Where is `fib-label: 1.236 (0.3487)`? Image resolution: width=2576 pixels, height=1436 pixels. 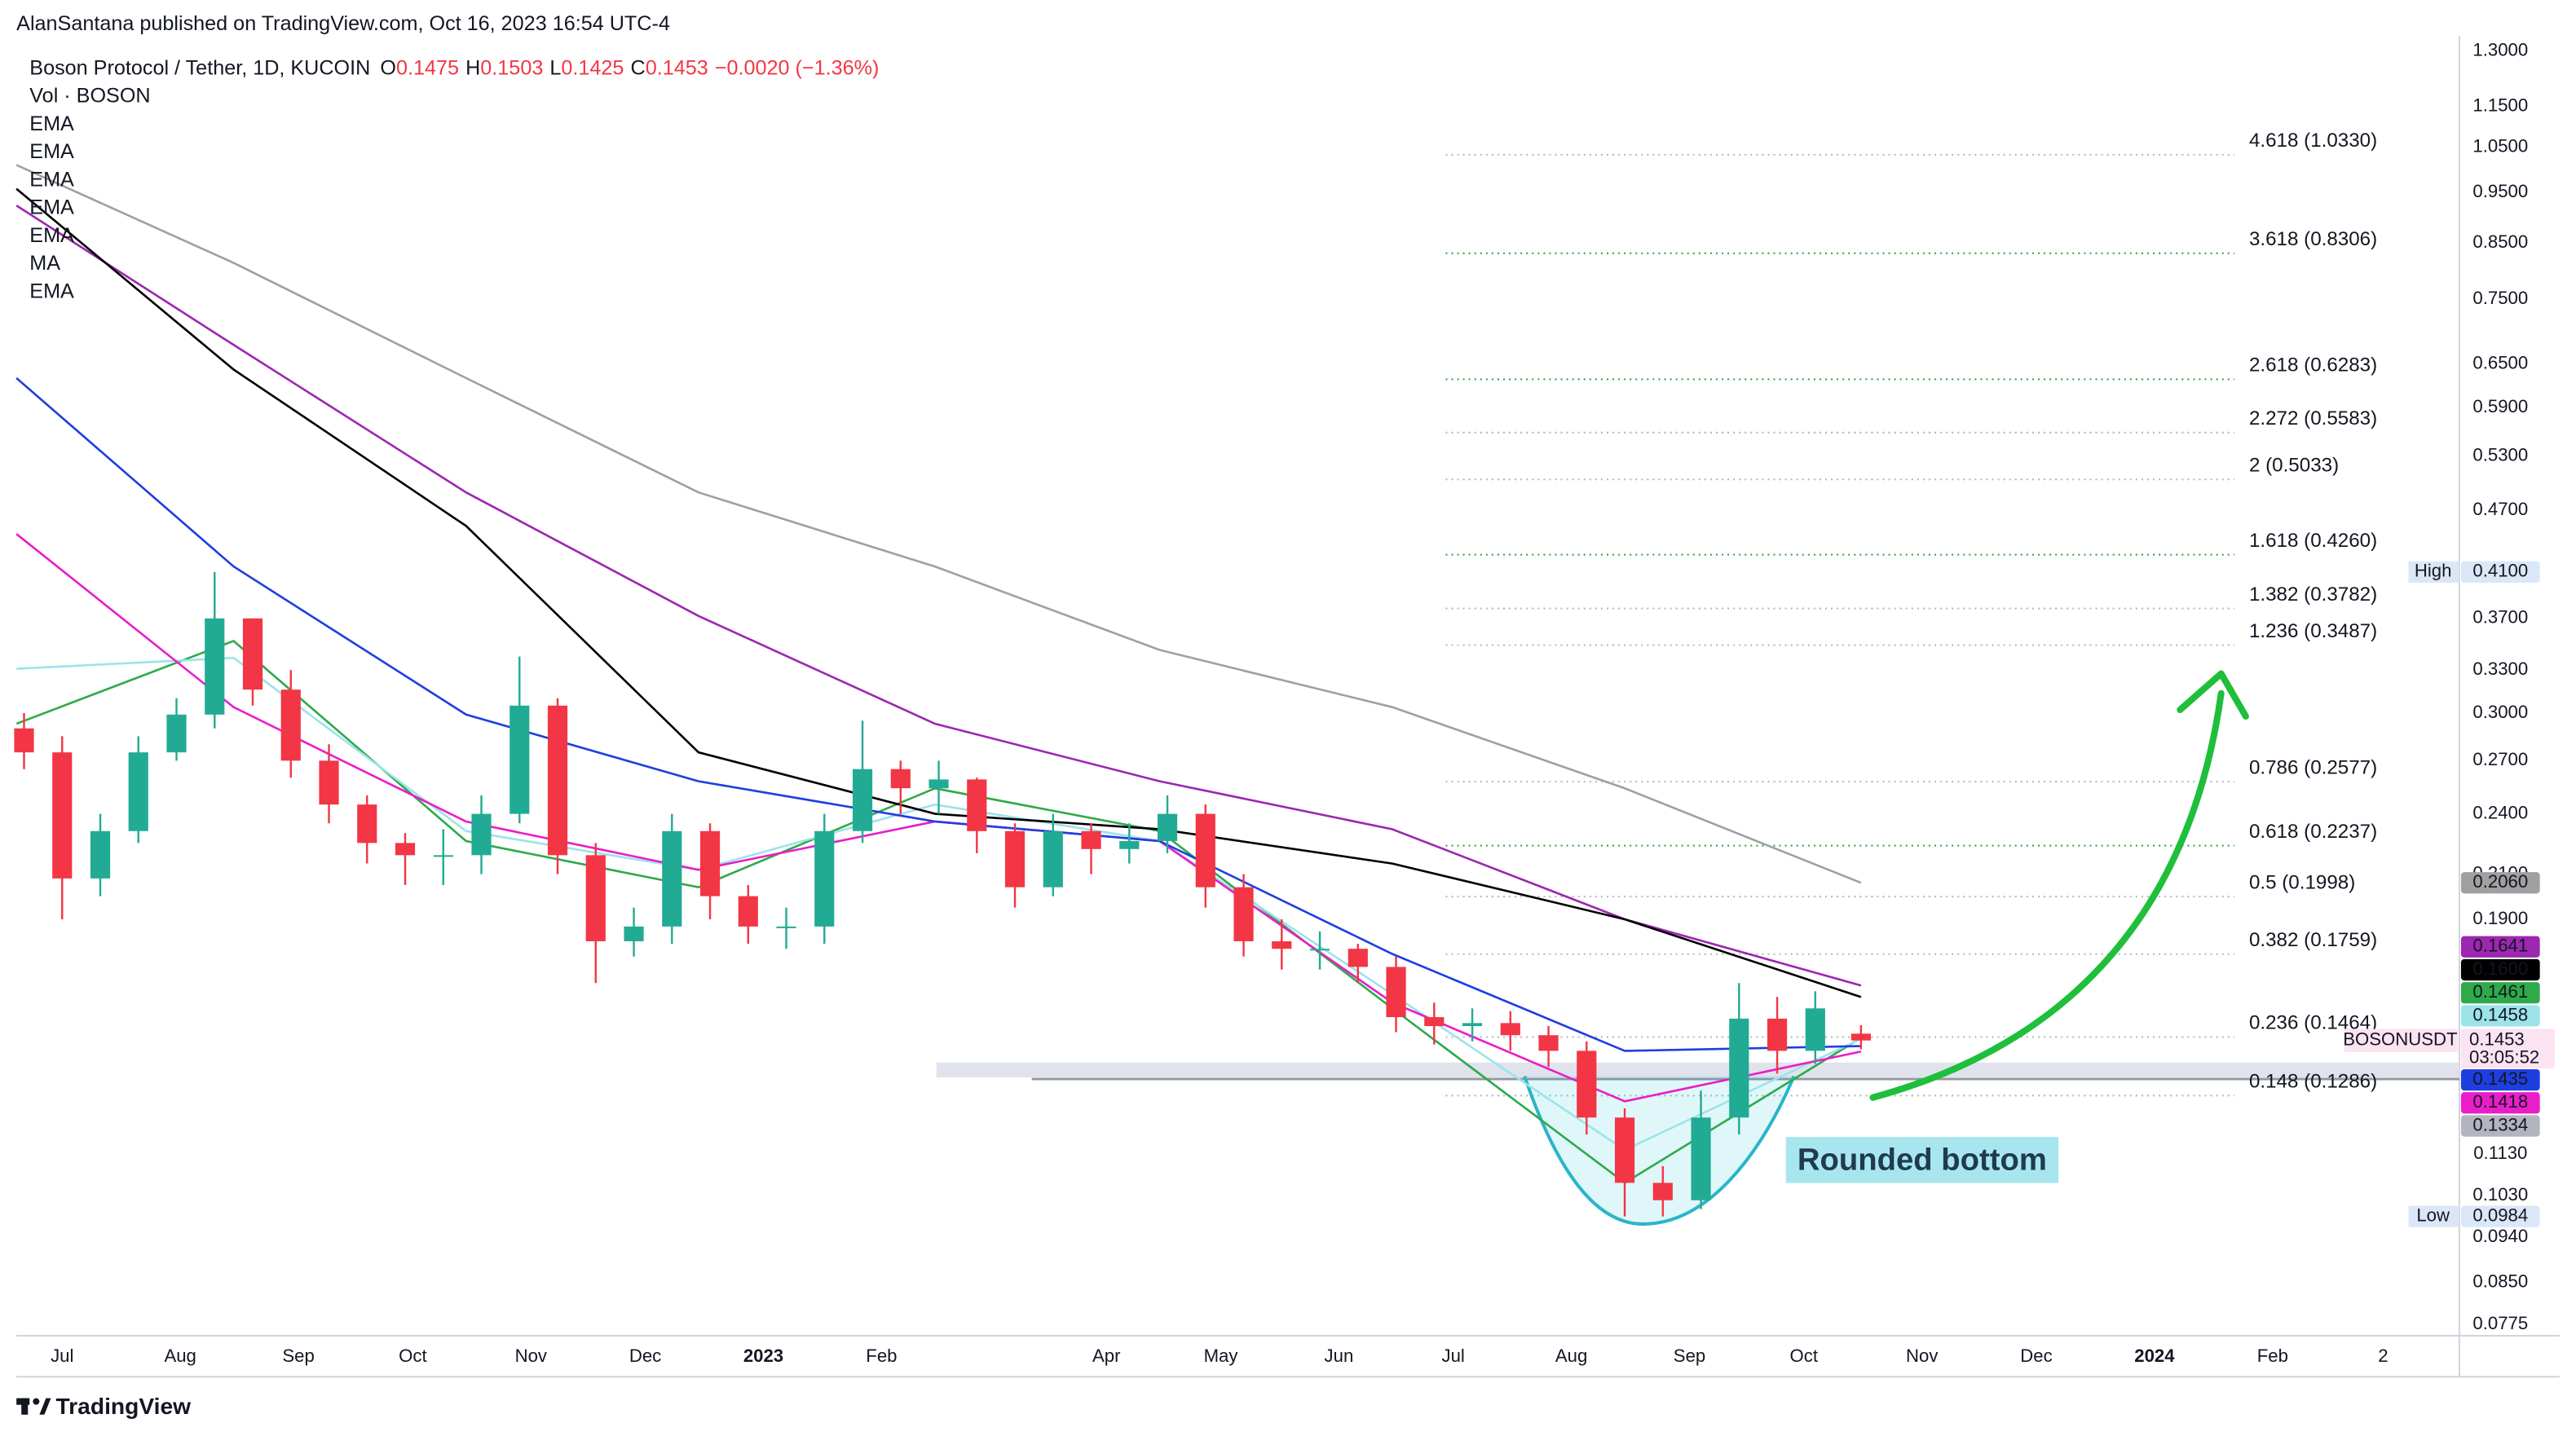
fib-label: 1.236 (0.3487) is located at coordinates (2313, 631).